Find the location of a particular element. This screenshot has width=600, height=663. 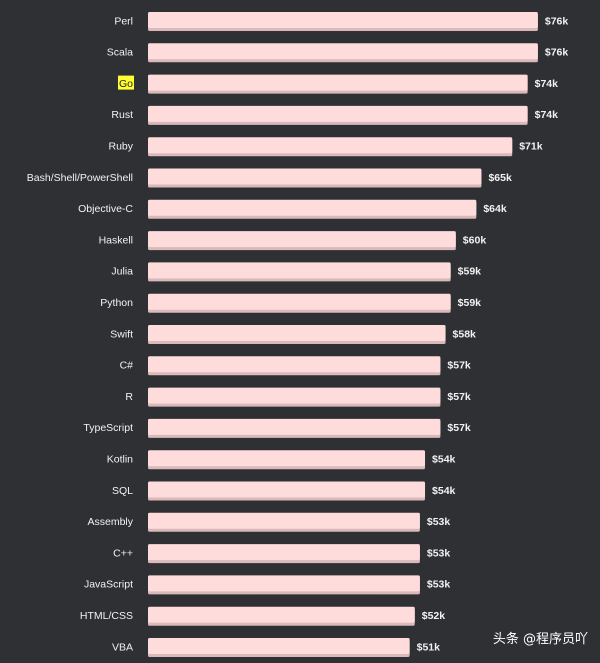

category-label: Go is located at coordinates (126, 84).